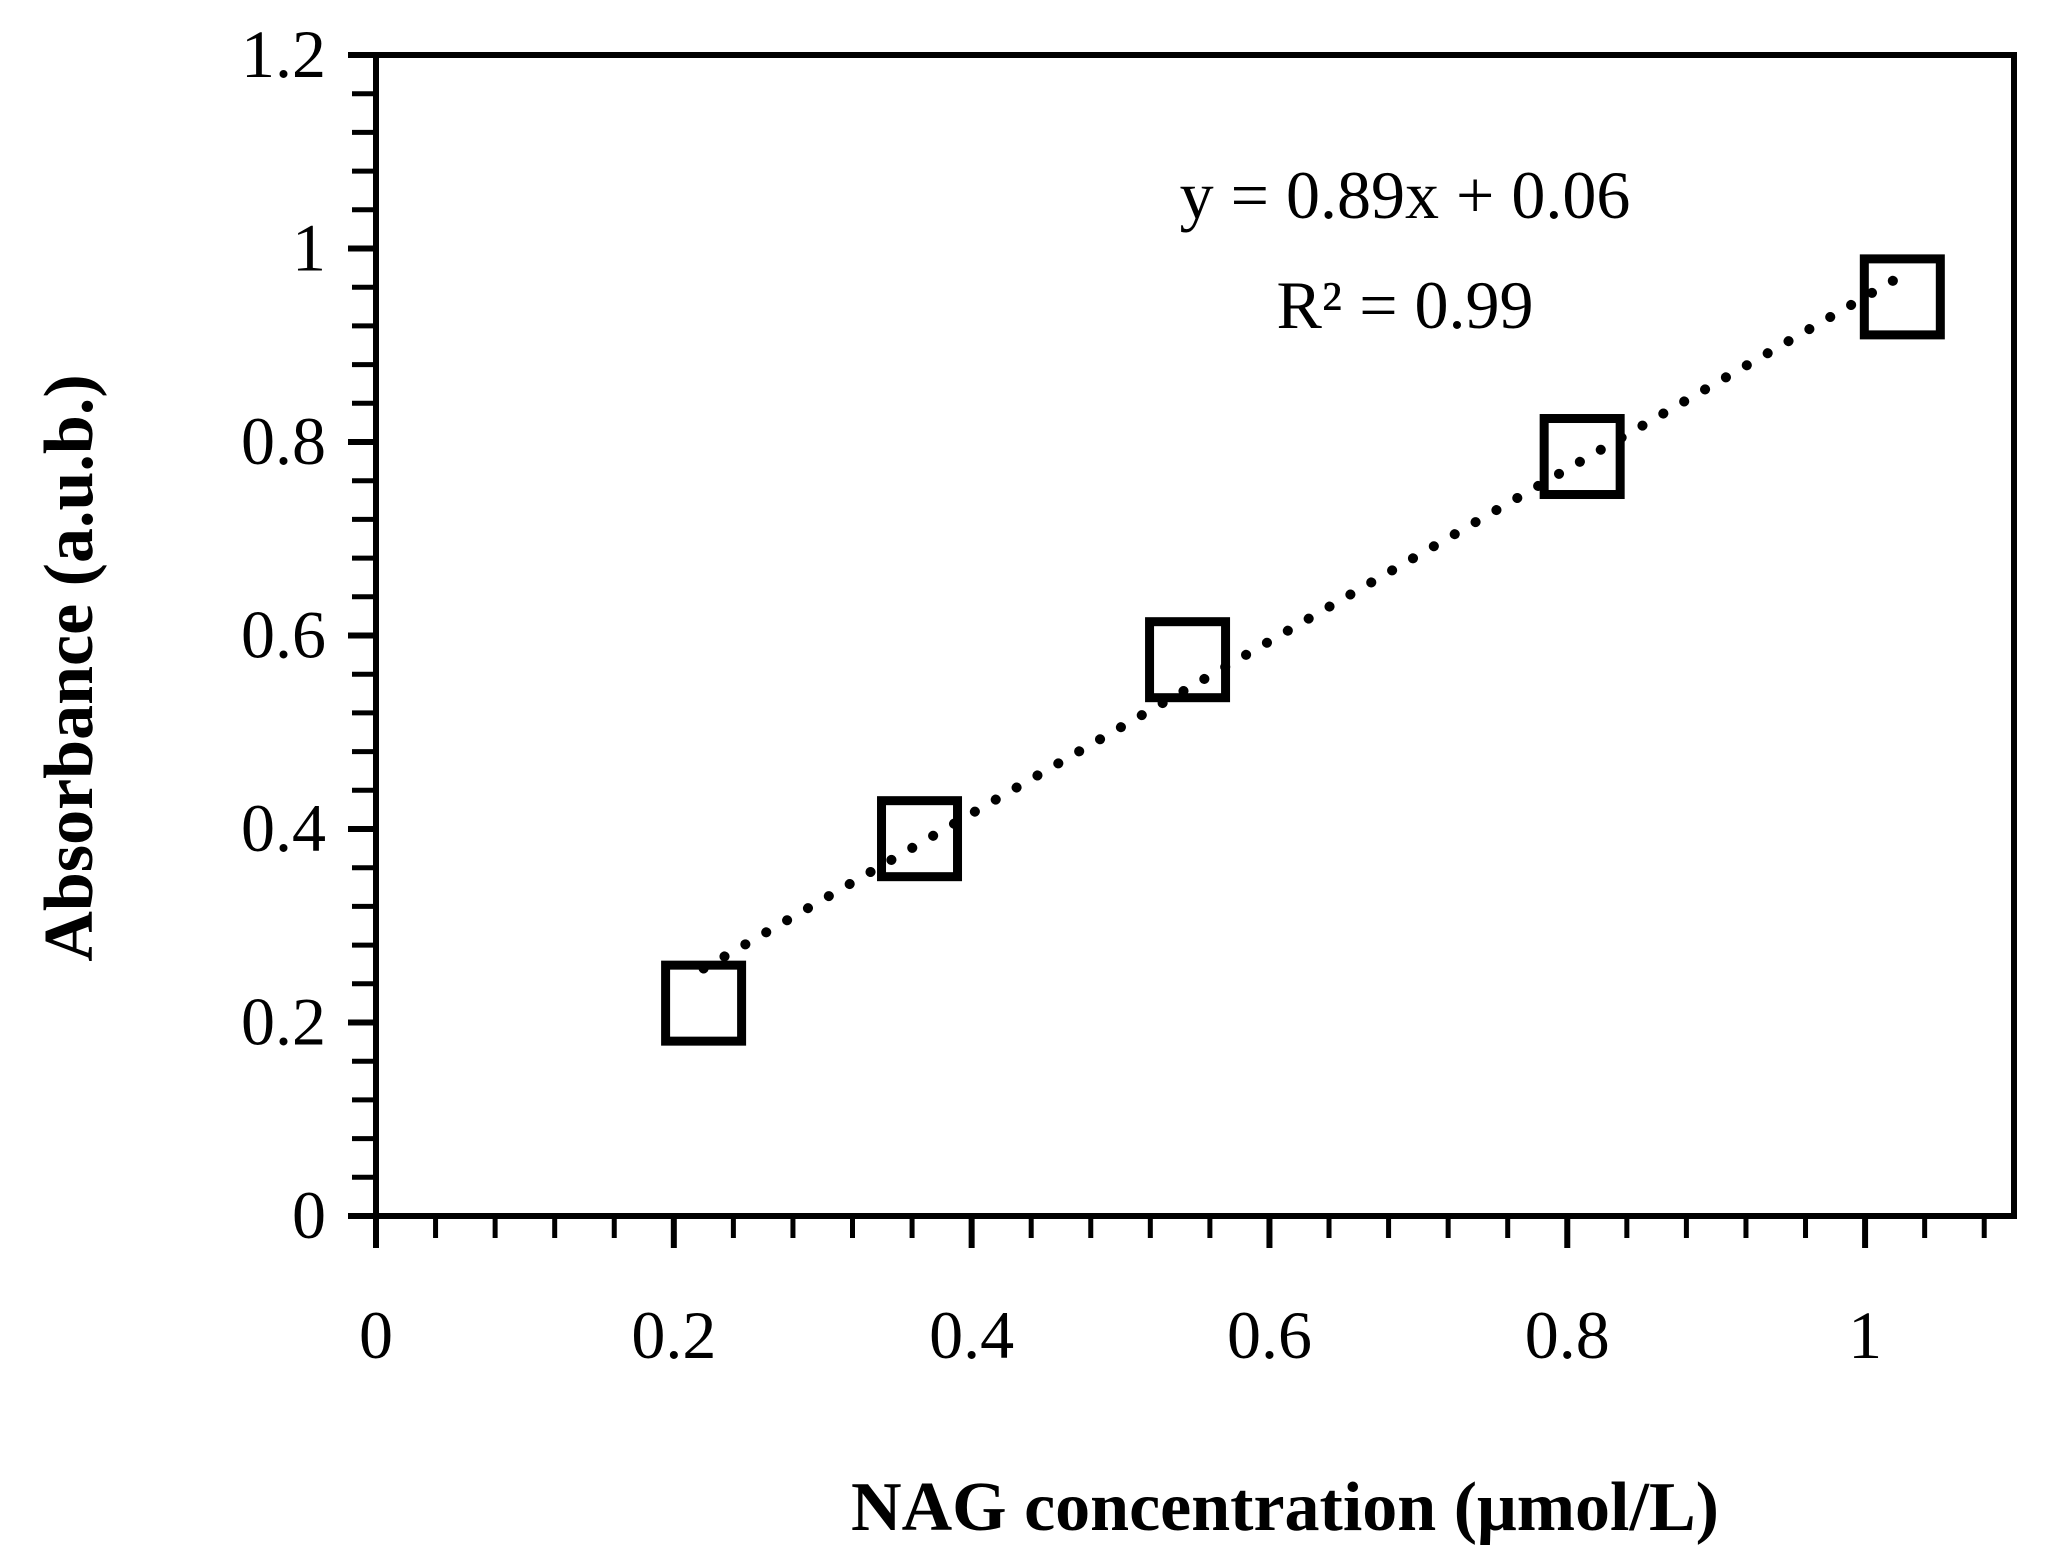 The image size is (2046, 1568). Describe the element at coordinates (283, 441) in the screenshot. I see `y-tick-label: 0.8` at that location.